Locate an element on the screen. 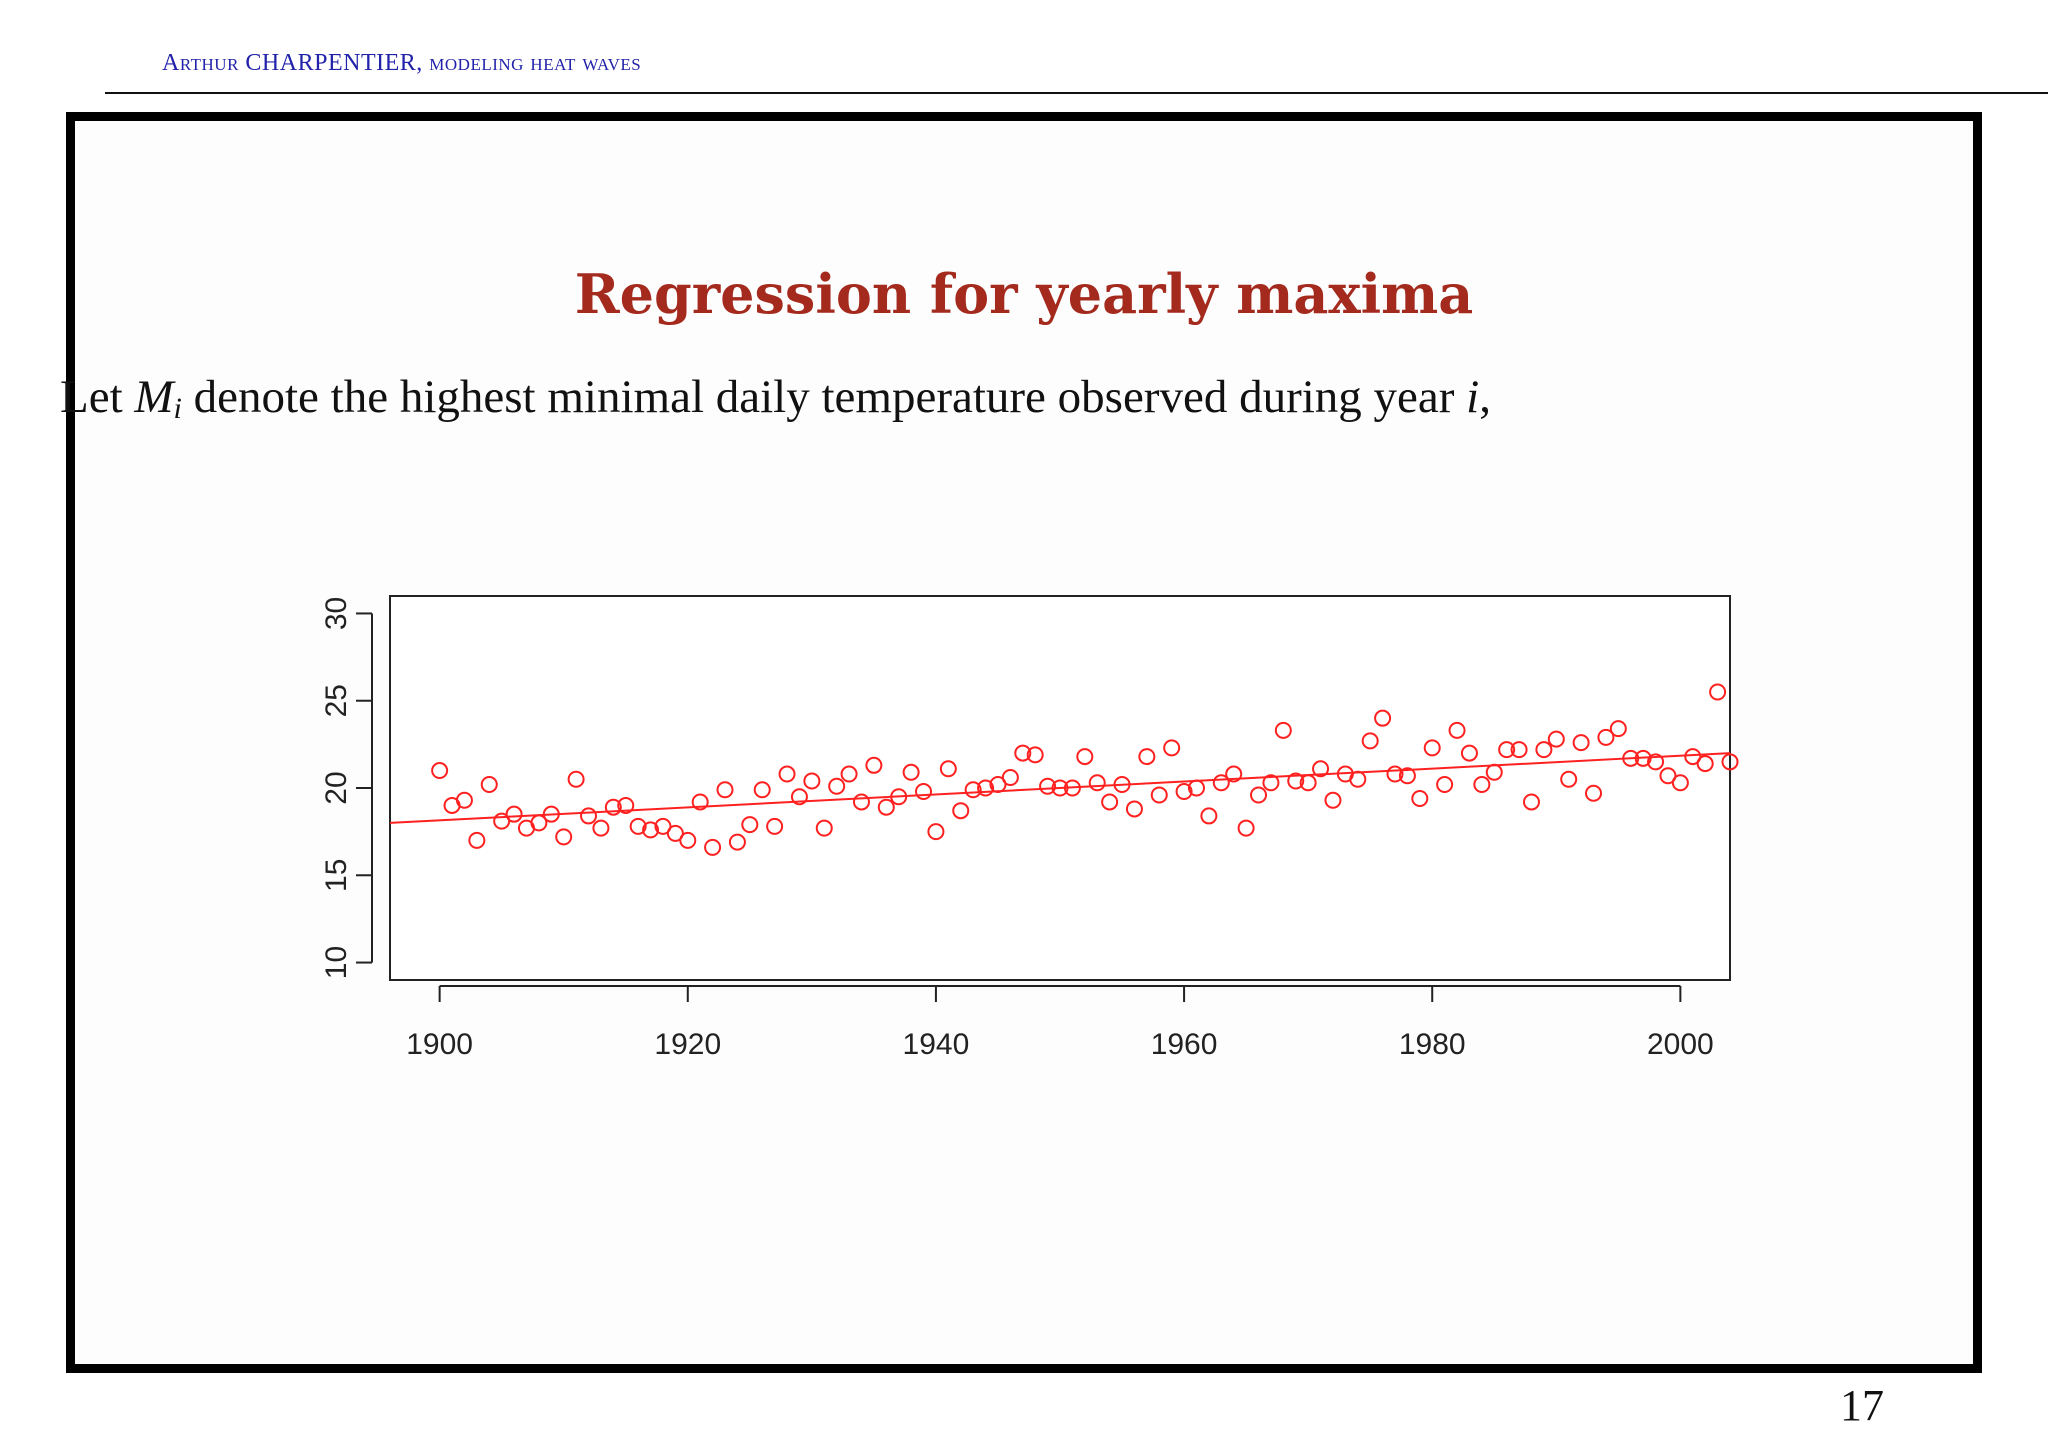  x-tick-label: 1940 is located at coordinates (936, 1044).